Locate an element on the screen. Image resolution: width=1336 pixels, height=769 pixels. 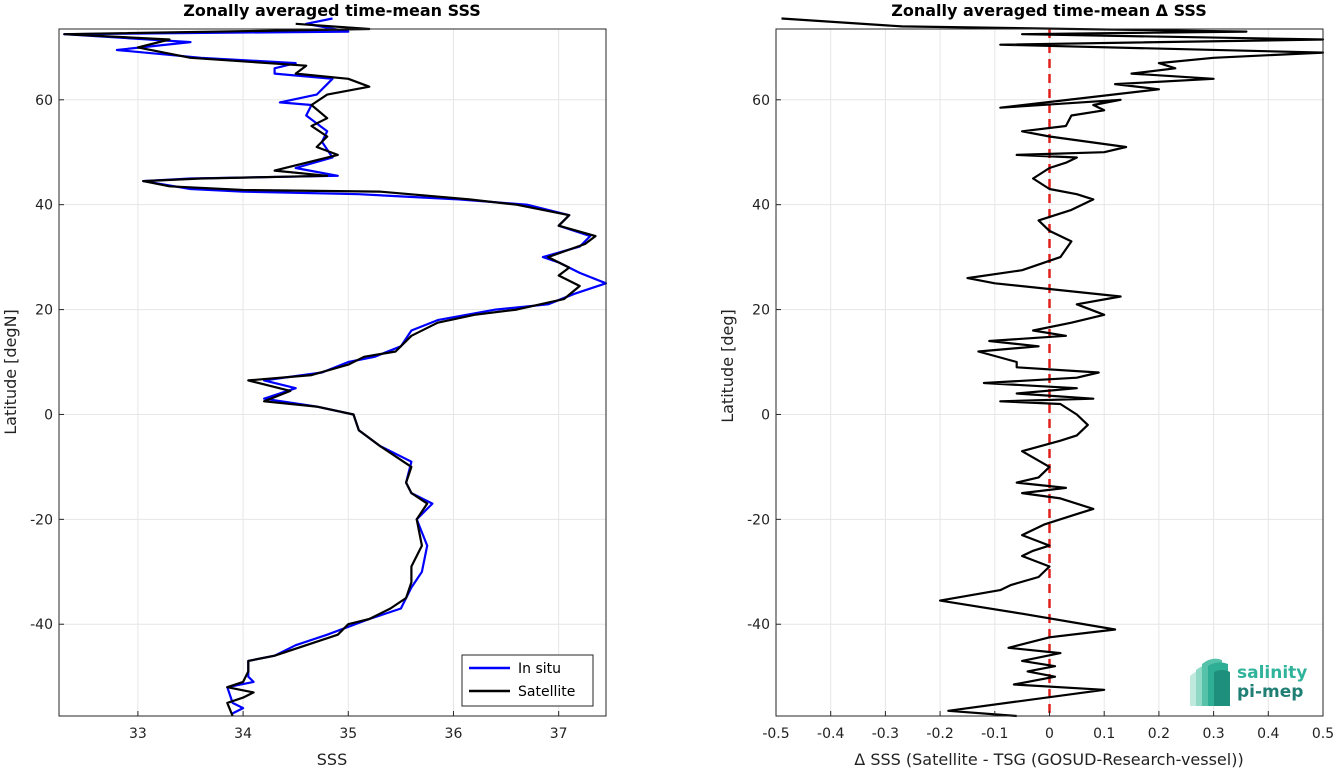
left-y-tick-label: 60 is located at coordinates (44, 101).